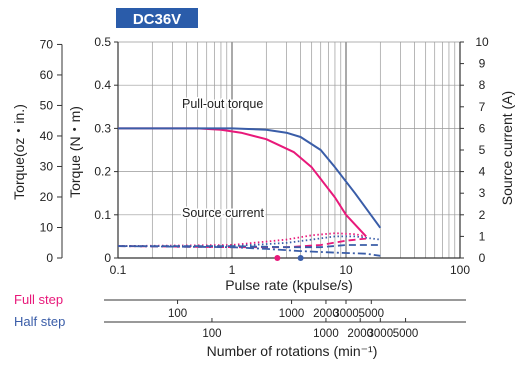  Describe the element at coordinates (47, 75) in the screenshot. I see `y-tick-label-torque-ozin: 60` at that location.